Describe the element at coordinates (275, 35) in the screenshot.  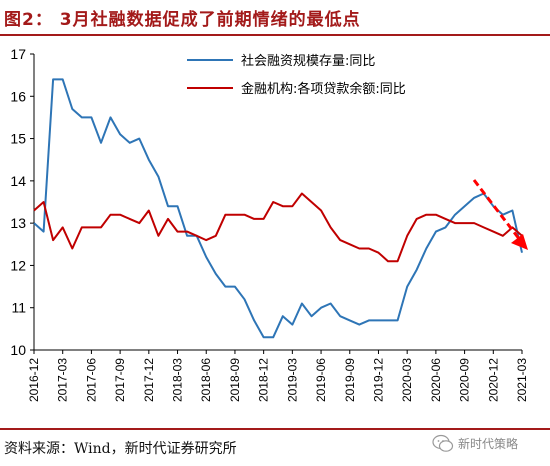
I see `title-divider` at that location.